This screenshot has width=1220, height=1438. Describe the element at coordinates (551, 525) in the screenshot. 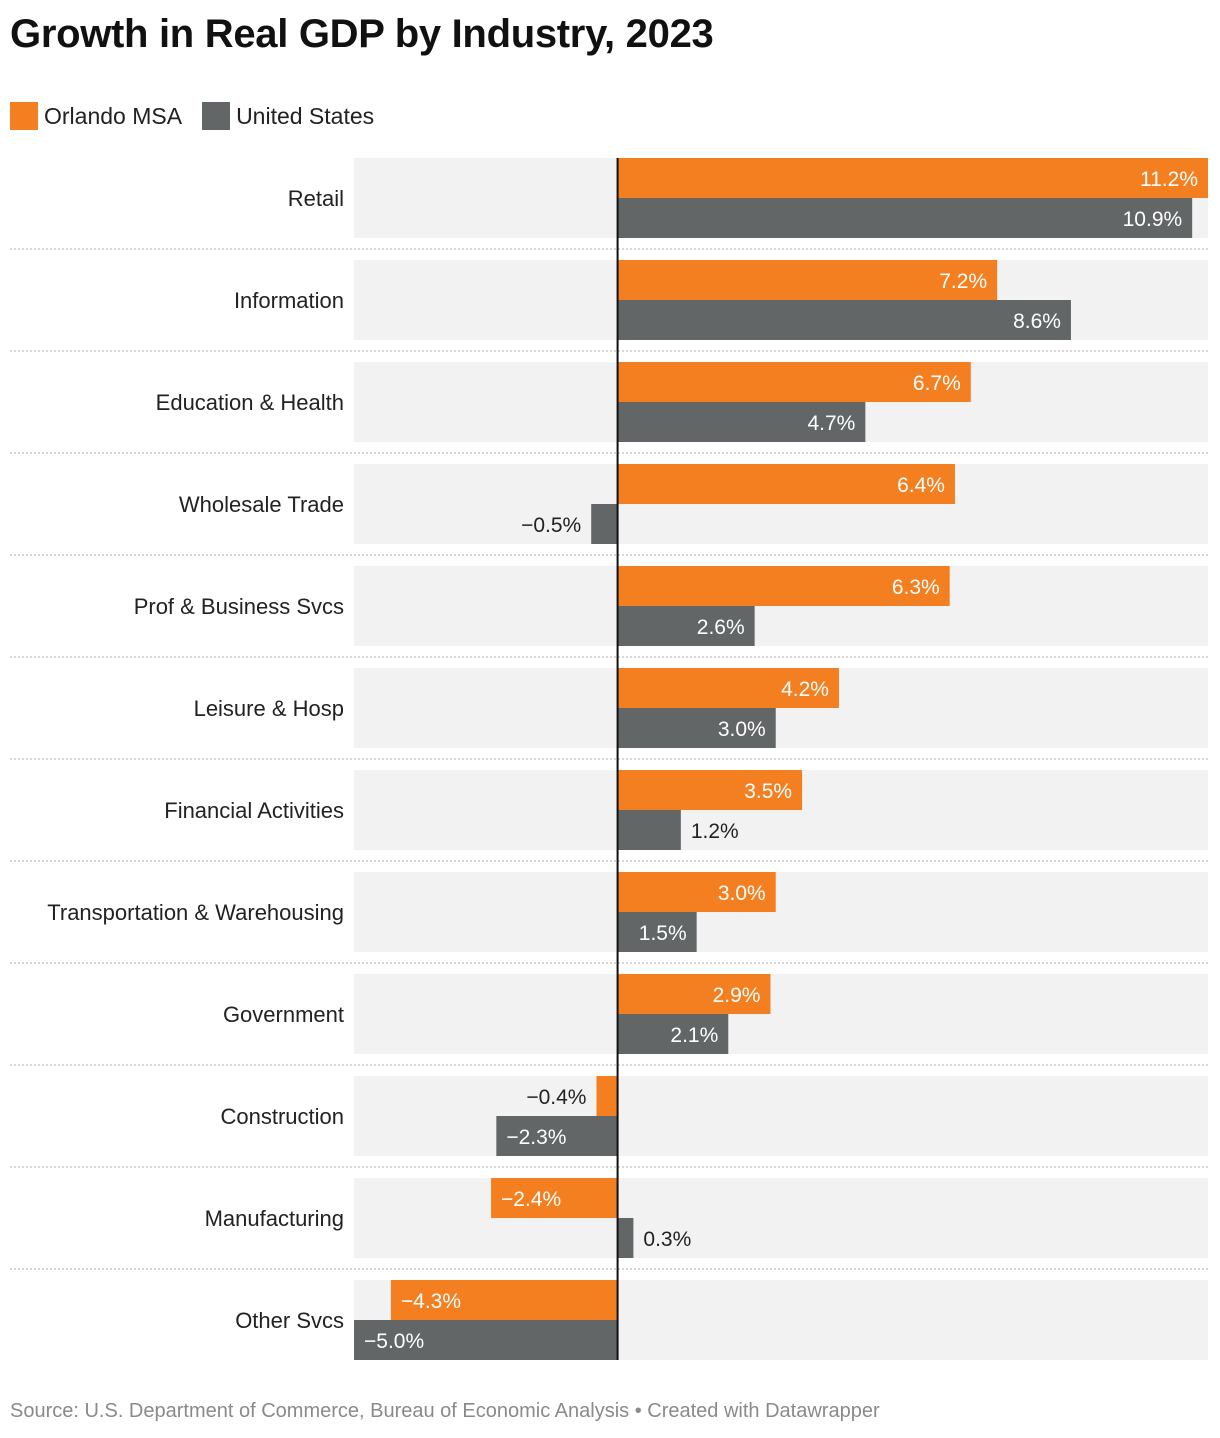

I see `value-label-united-states-wholesale-trade: −0.5%` at that location.